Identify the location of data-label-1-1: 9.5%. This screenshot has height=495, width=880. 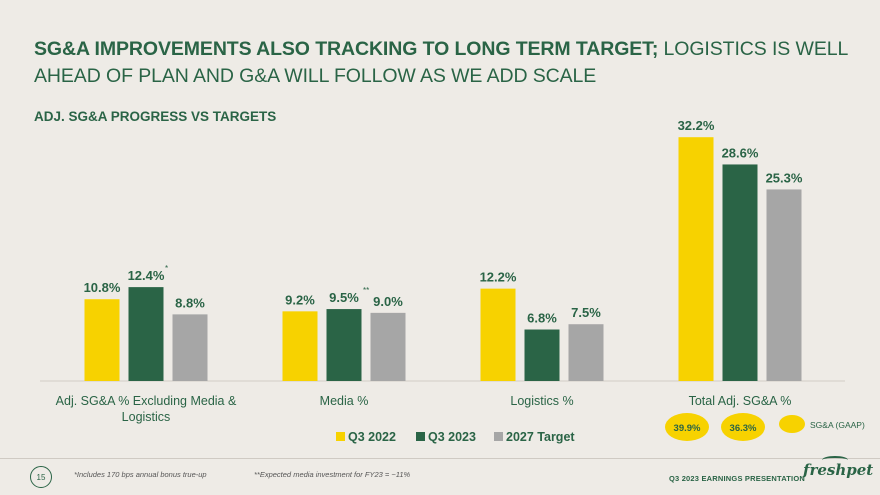
(344, 297).